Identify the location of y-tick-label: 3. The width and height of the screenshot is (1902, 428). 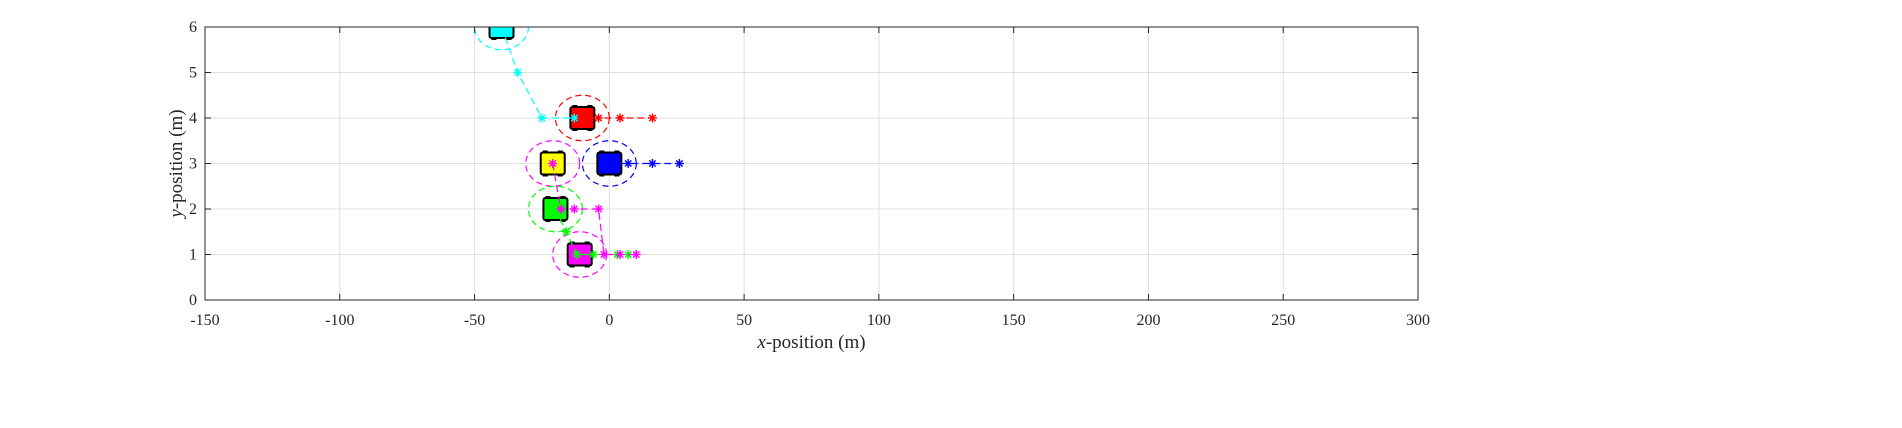
(193, 164).